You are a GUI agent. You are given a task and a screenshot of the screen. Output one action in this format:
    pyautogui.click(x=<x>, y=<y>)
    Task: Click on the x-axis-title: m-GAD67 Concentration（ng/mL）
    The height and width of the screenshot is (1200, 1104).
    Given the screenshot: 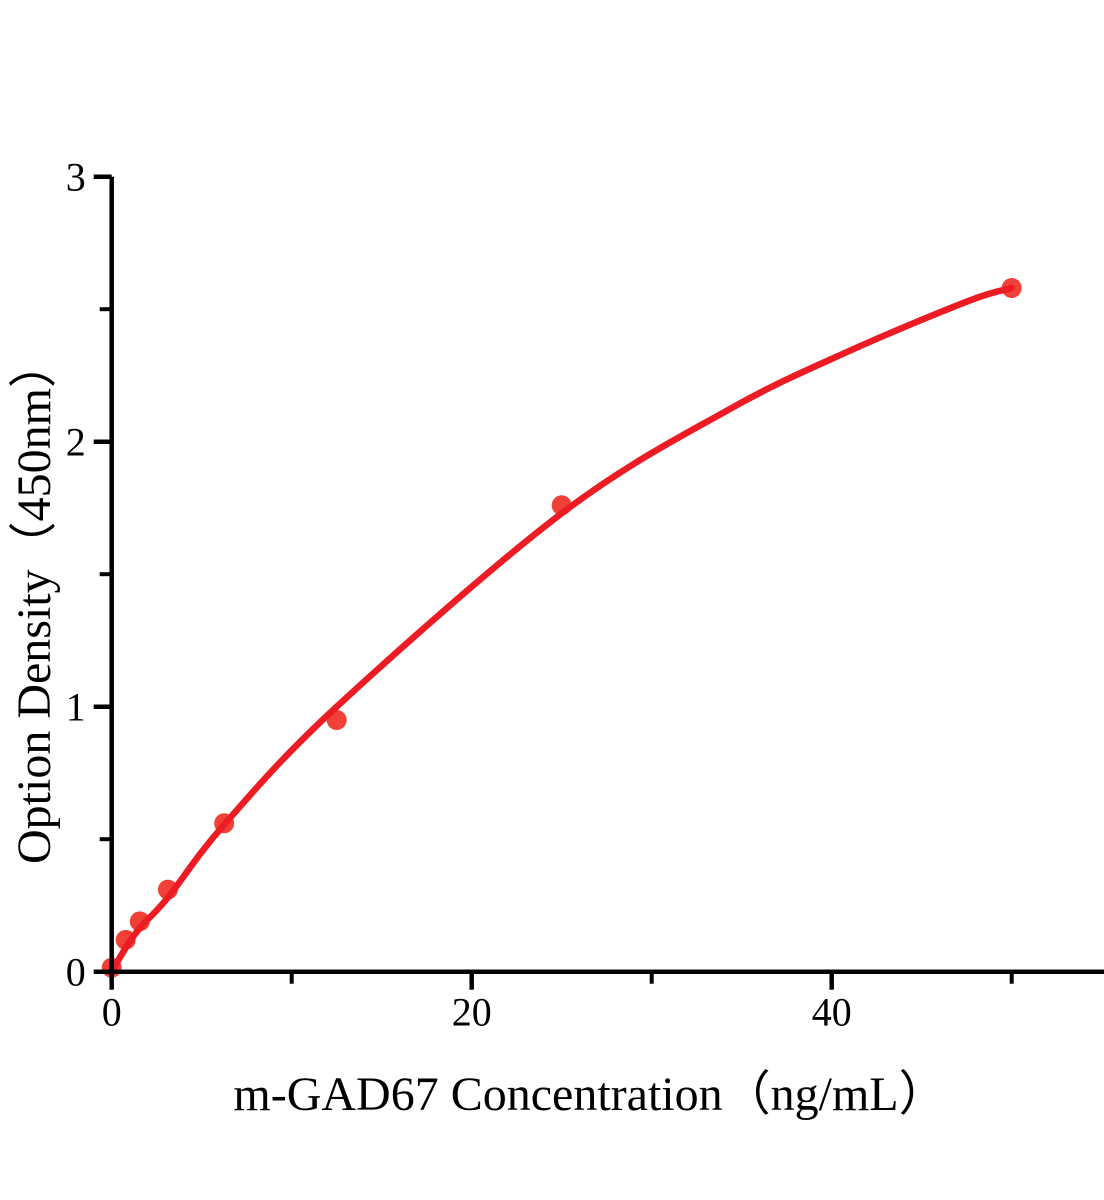 What is the action you would take?
    pyautogui.click(x=589, y=1094)
    